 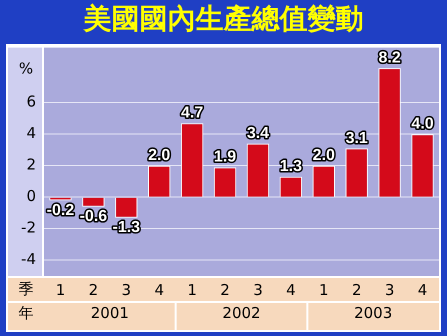 What do you see at coordinates (357, 138) in the screenshot?
I see `data-label: 3.1` at bounding box center [357, 138].